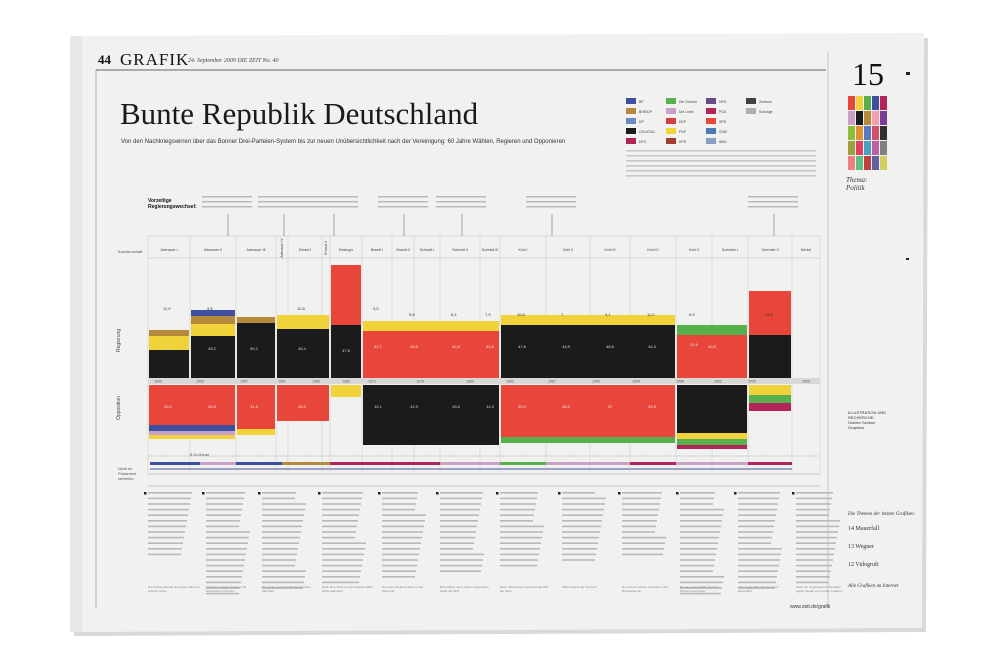  I want to click on right-column-item: Alle Grafiken im Internet, so click(873, 586).